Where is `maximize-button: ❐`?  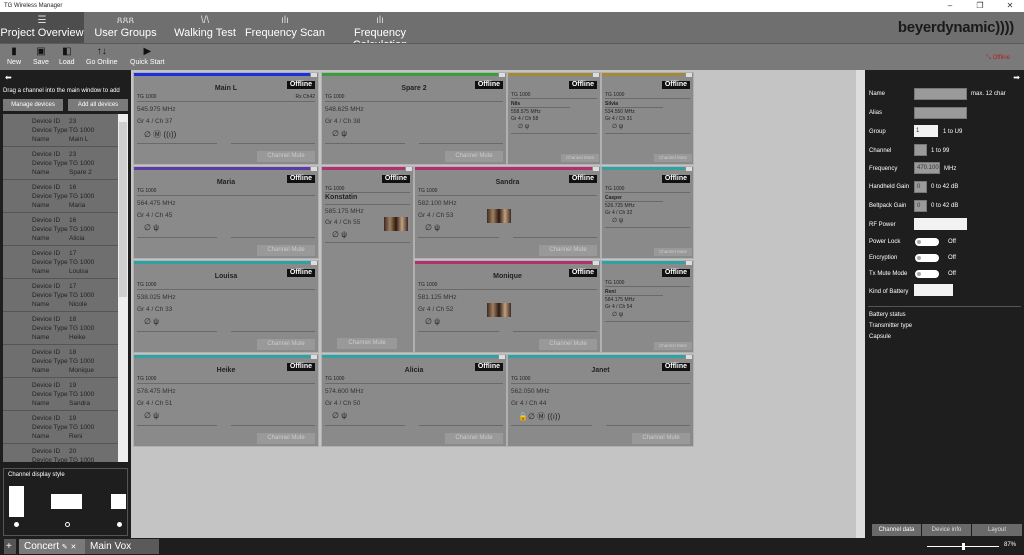
maximize-button: ❐ is located at coordinates (980, 5).